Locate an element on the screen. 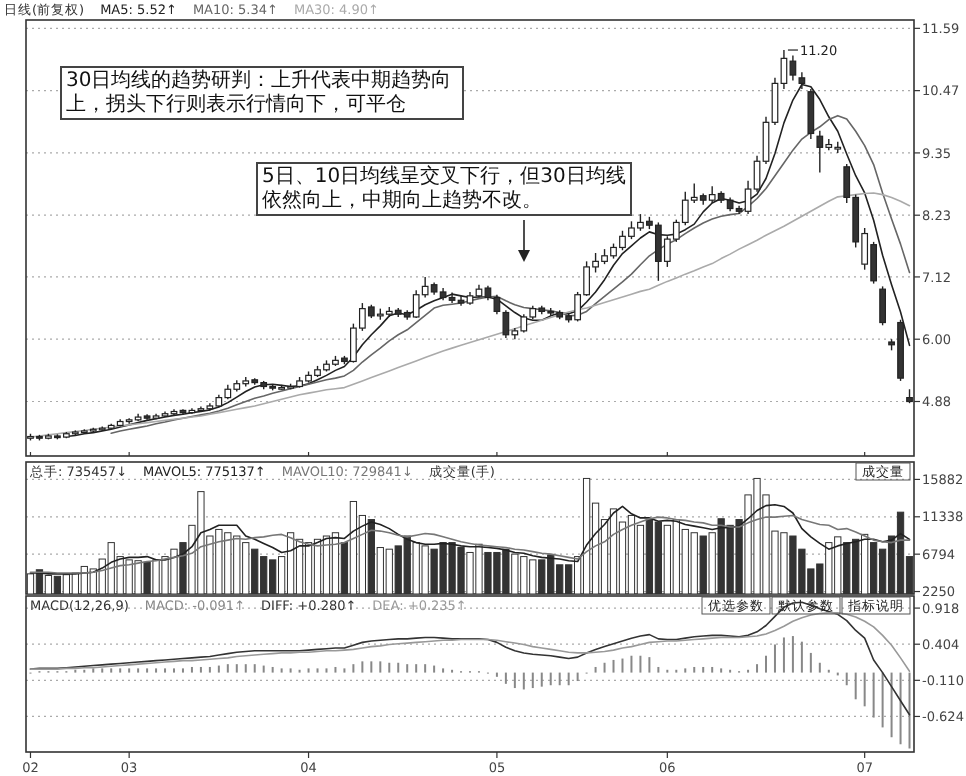 Image resolution: width=966 pixels, height=776 pixels. annotation: 30日均线的趋势研判：上升代表中期趋势向上，拐头下行则表示行情向下，可平仓 is located at coordinates (262, 93).